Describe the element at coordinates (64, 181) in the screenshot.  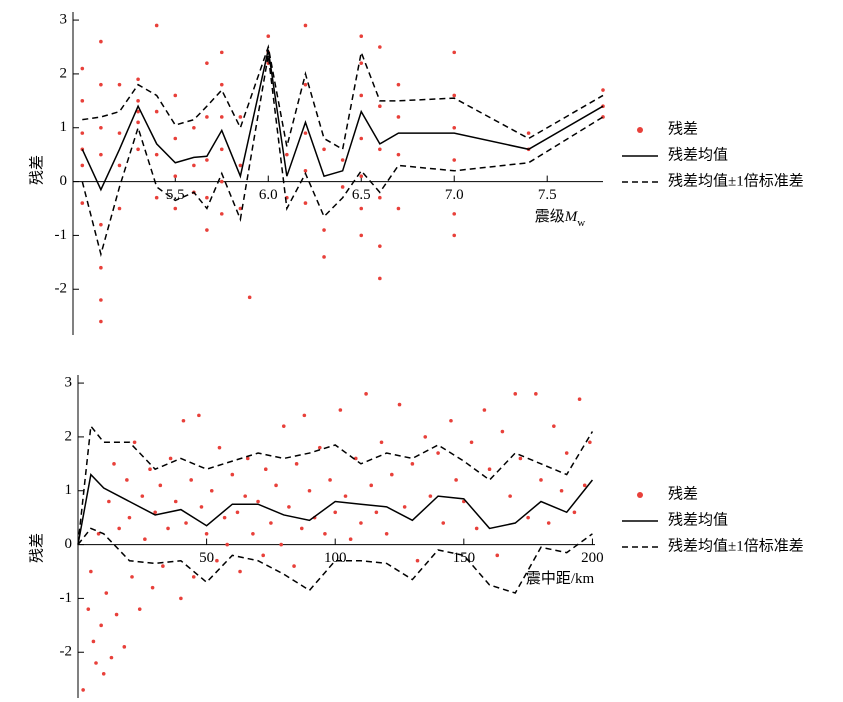
I see `y-tick-label: 0` at that location.